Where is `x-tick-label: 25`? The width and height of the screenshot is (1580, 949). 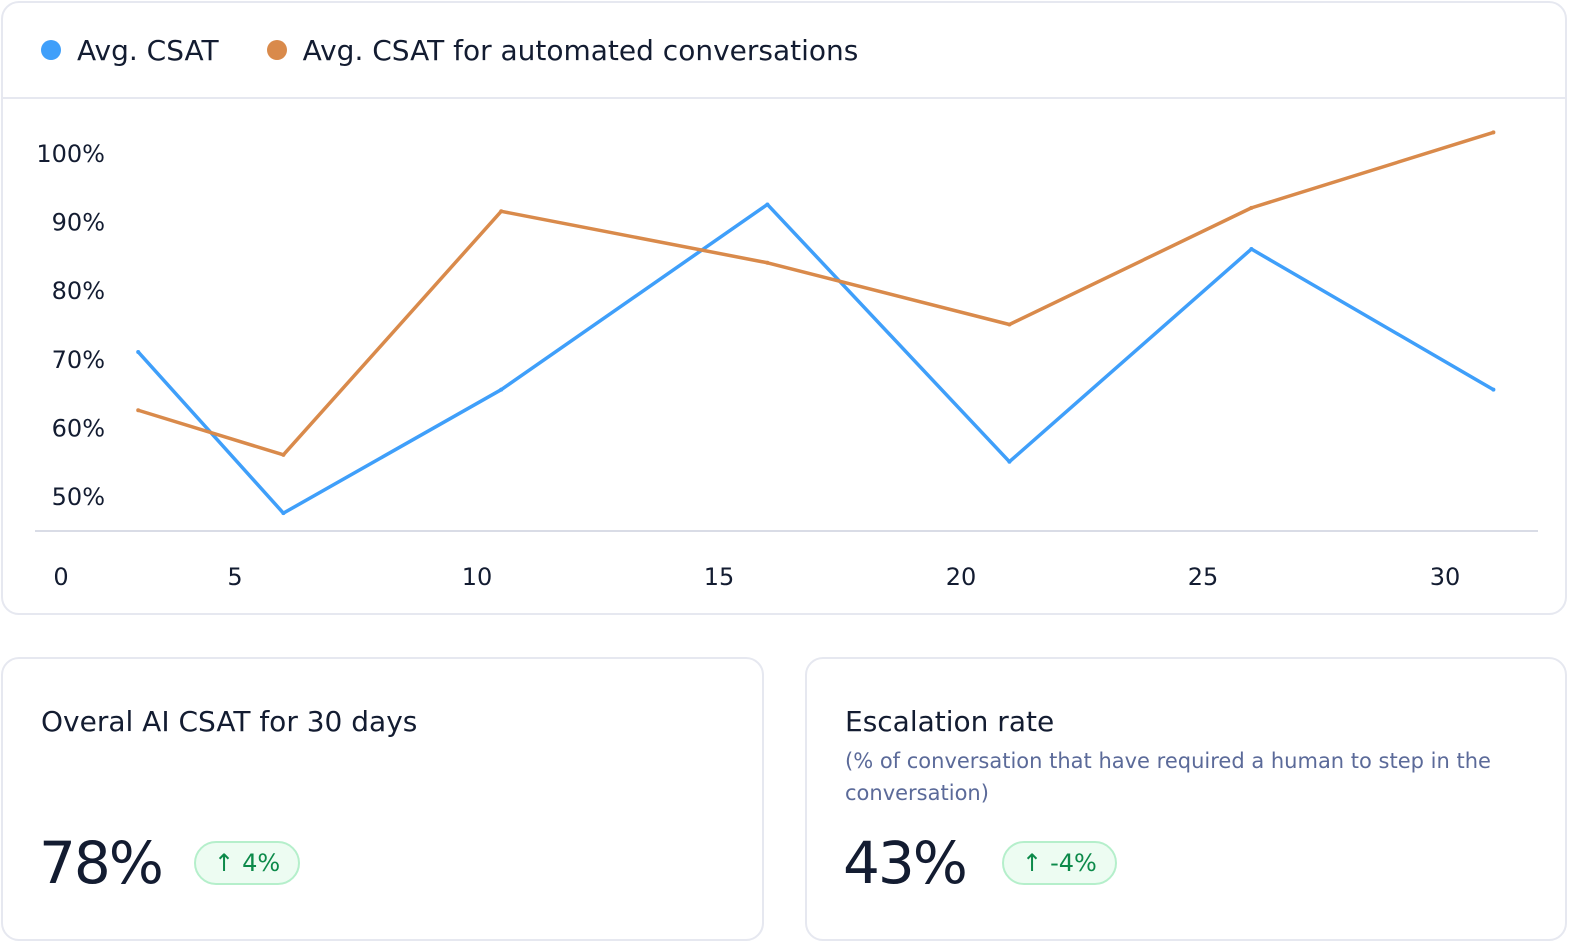
x-tick-label: 25 is located at coordinates (1203, 577).